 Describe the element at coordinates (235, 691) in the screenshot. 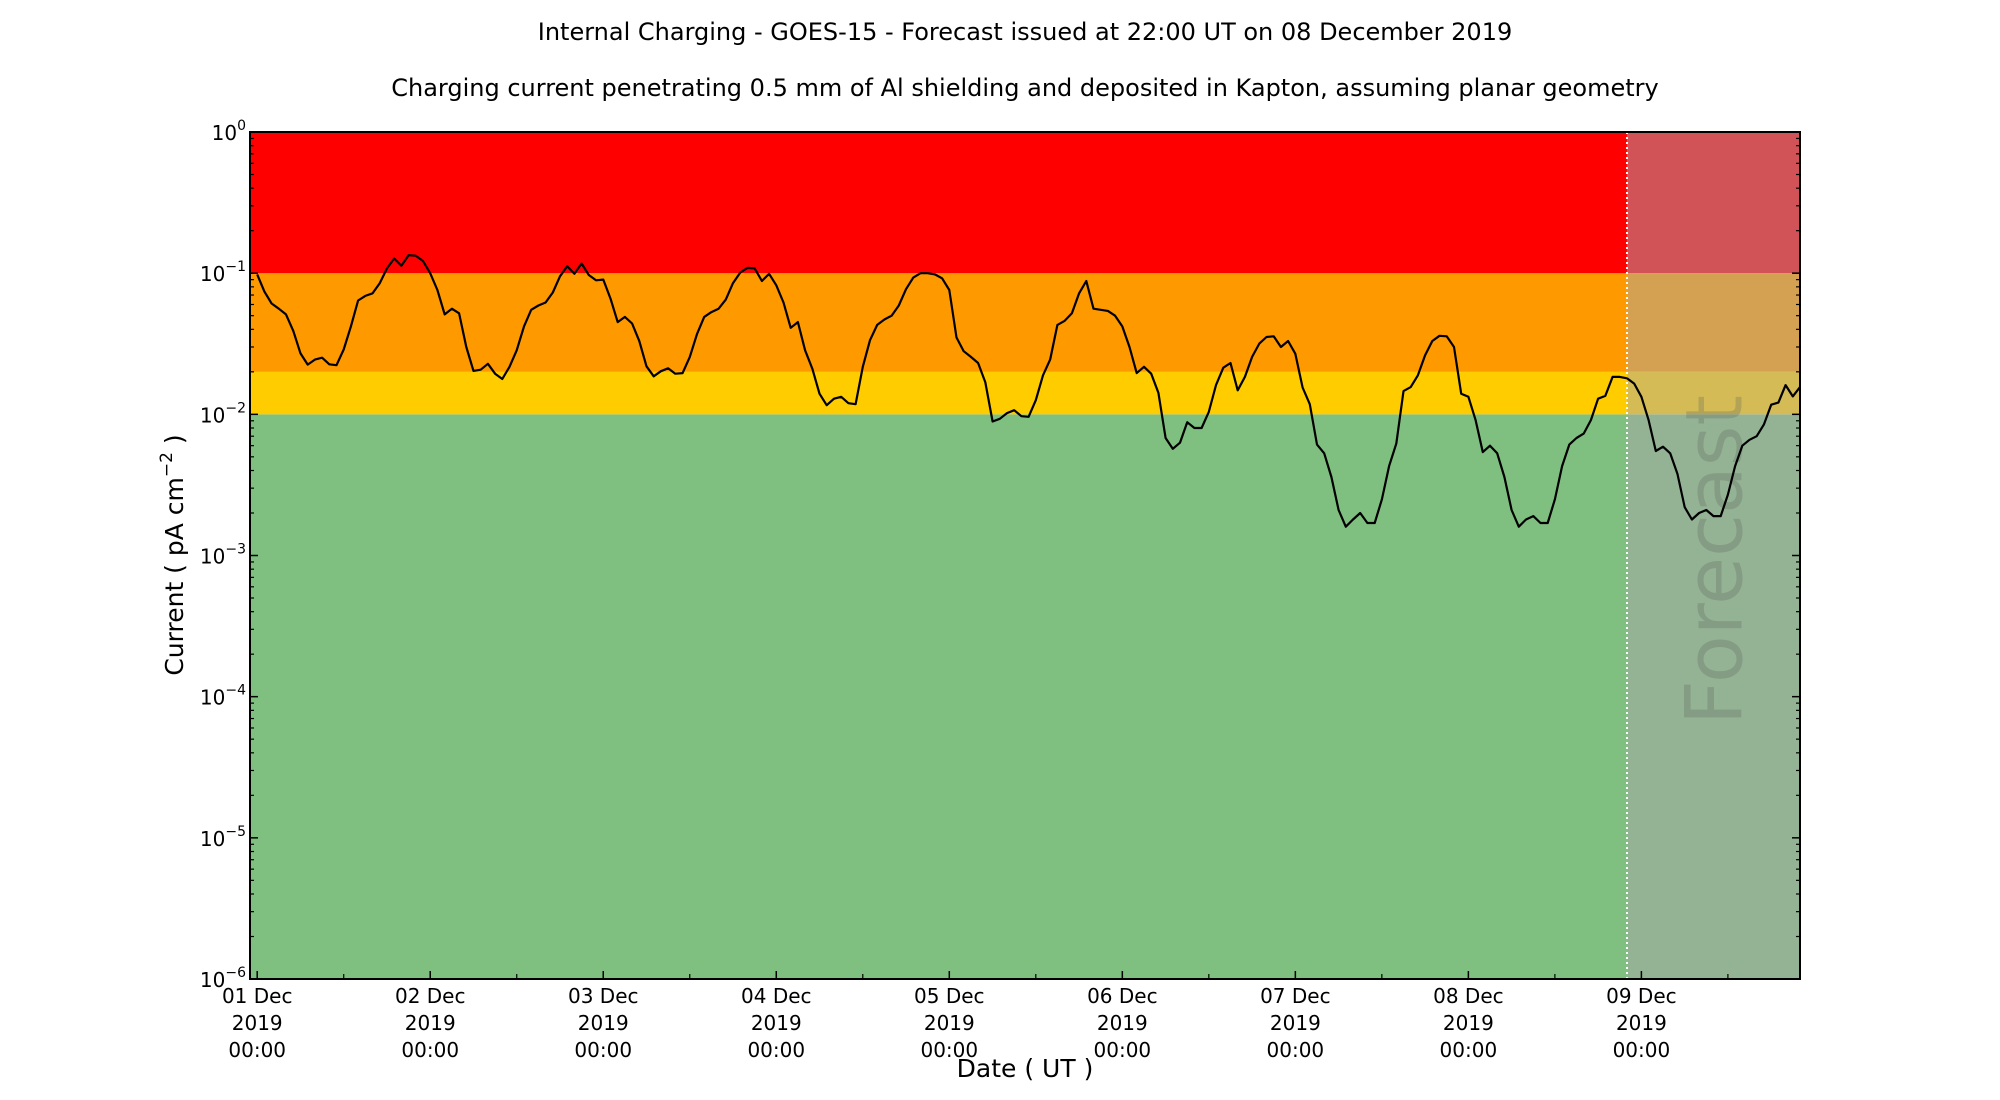

I see `y-tick-exponent: −4` at that location.